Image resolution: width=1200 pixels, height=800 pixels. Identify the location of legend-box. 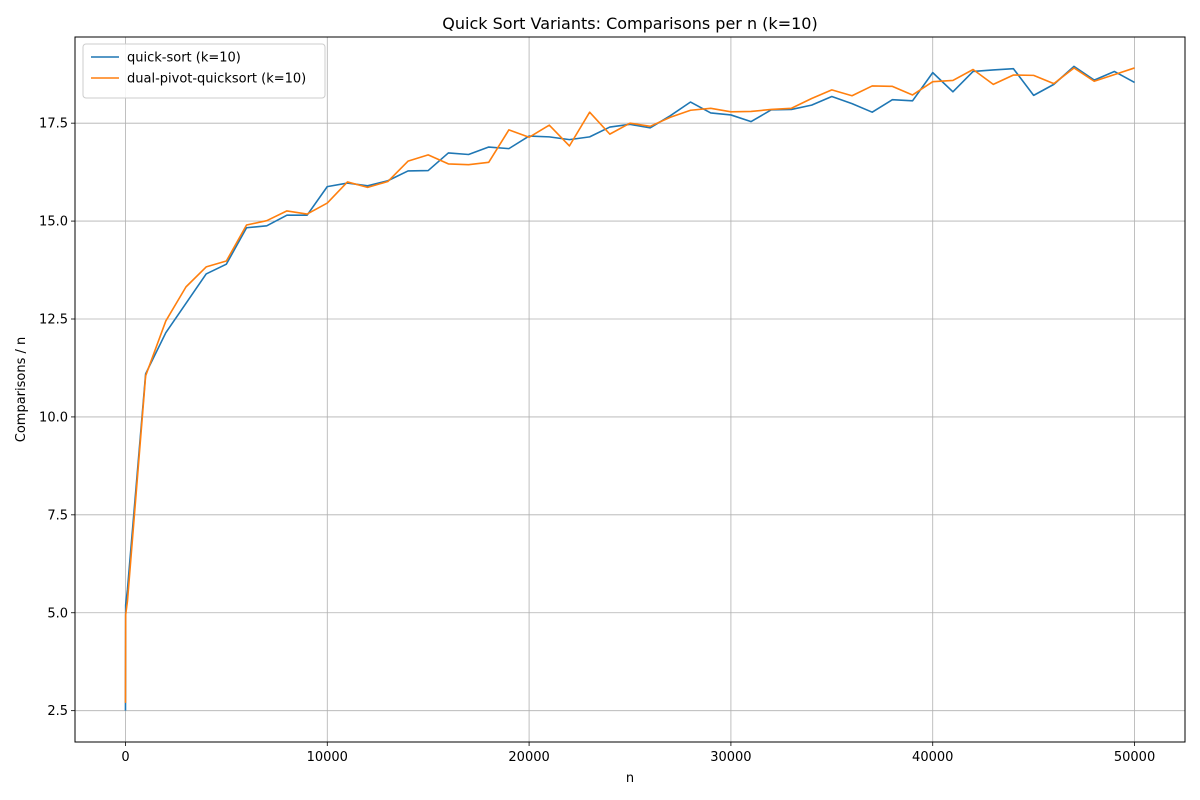
(204, 71).